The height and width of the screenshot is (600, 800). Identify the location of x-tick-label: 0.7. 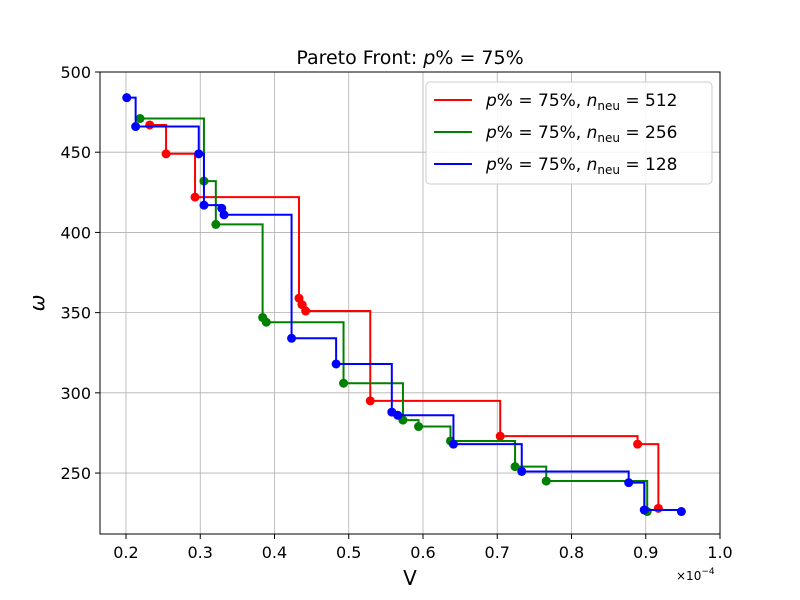
(497, 552).